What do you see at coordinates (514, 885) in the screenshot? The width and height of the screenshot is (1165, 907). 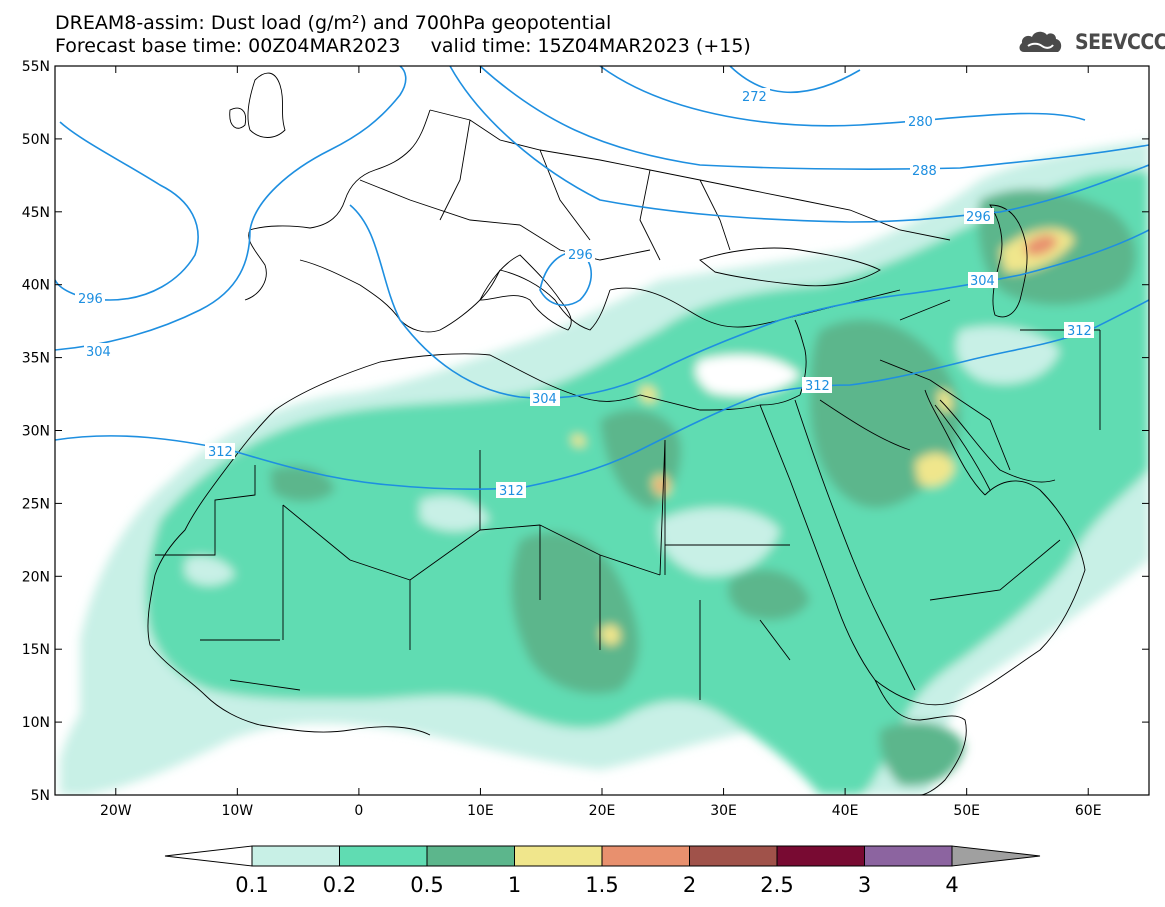 I see `colorbar-level-label: 1` at bounding box center [514, 885].